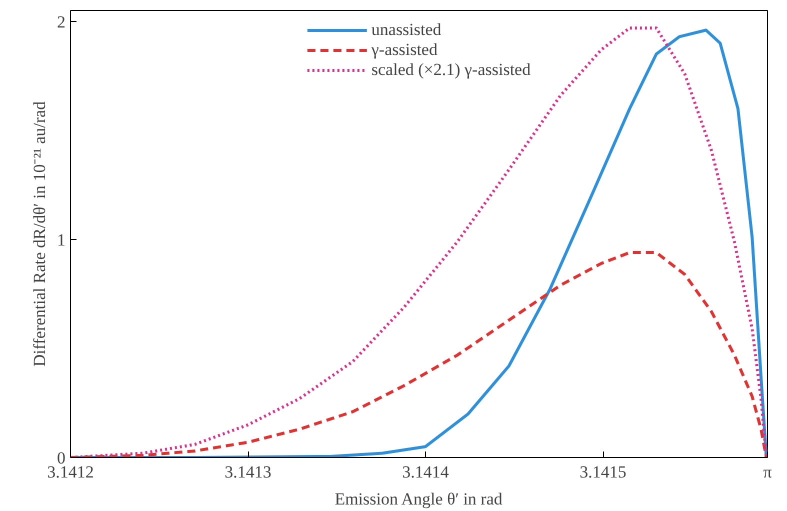  I want to click on legend-label: γ-assisted, so click(404, 50).